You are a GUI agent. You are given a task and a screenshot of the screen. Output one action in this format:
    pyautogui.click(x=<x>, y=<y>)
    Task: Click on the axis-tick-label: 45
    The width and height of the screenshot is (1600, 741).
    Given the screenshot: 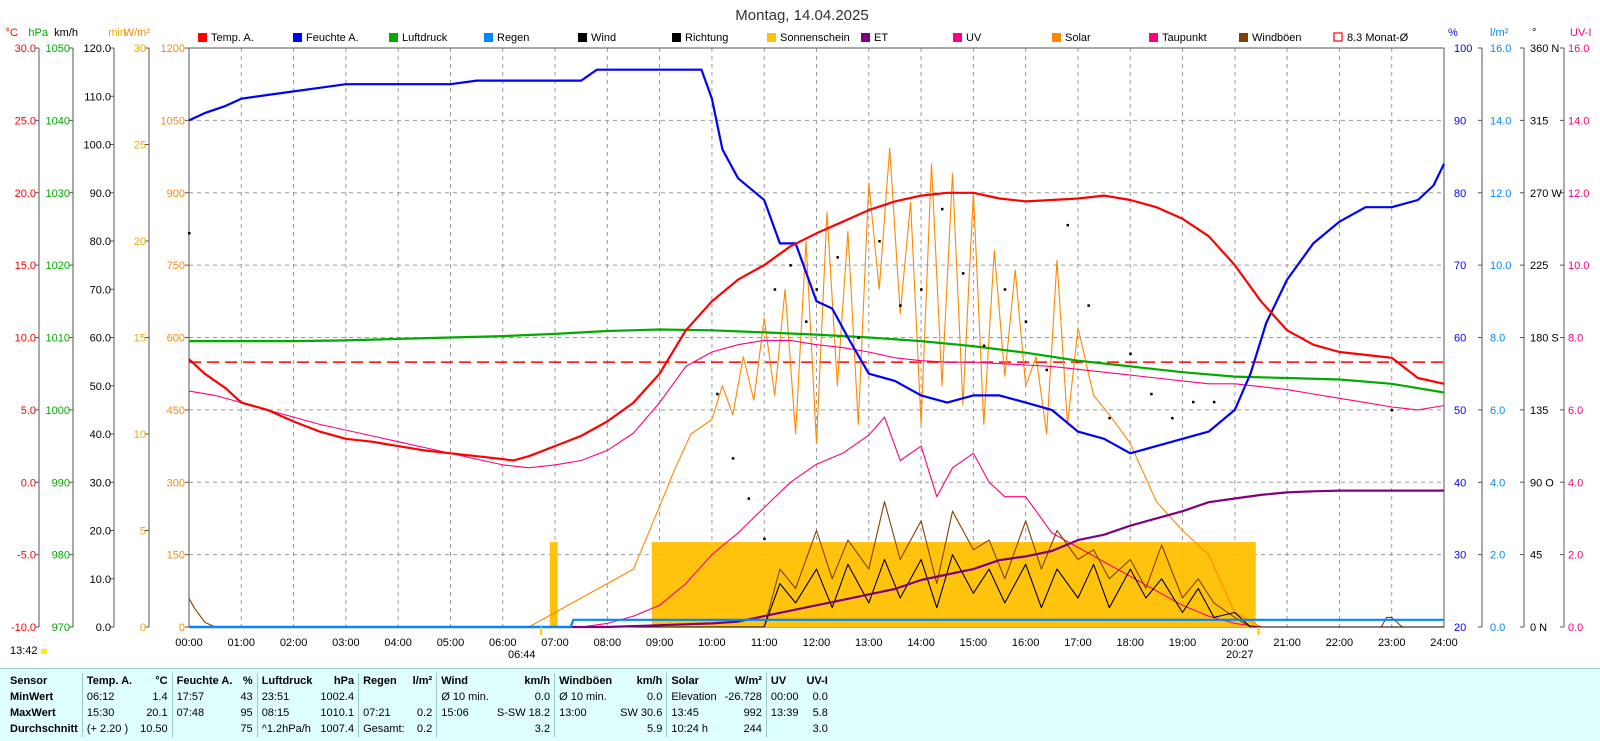 What is the action you would take?
    pyautogui.click(x=1536, y=556)
    